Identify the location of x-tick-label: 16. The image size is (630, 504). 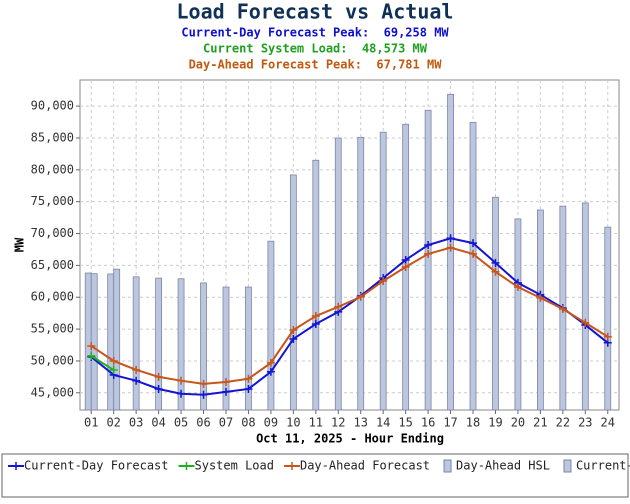
(428, 423).